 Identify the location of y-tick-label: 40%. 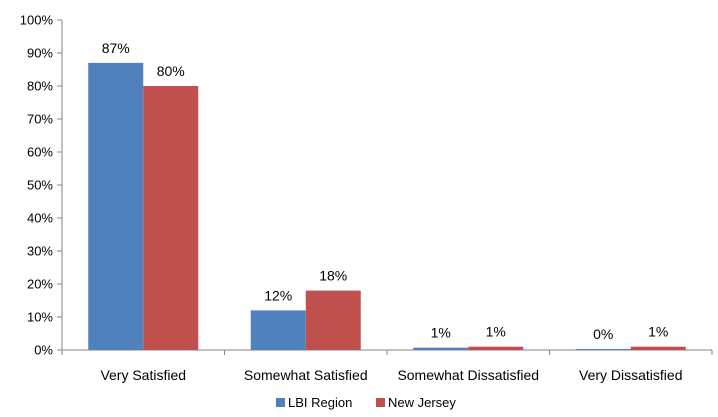
(40, 218).